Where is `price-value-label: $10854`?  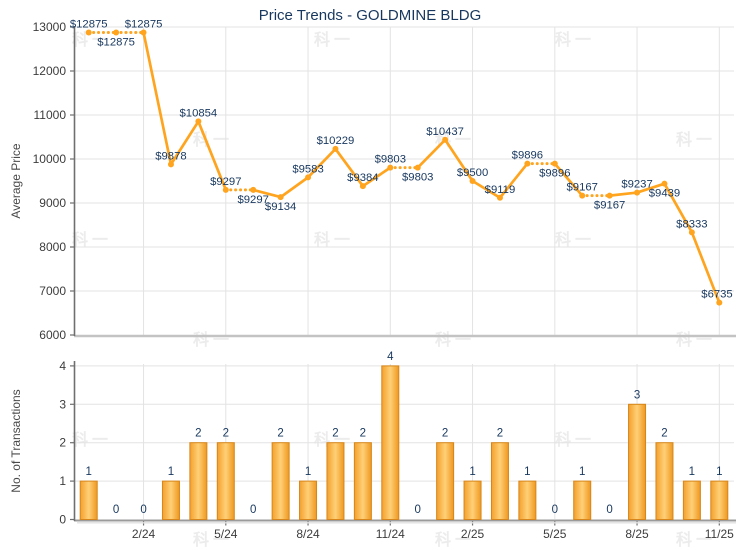
price-value-label: $10854 is located at coordinates (199, 113).